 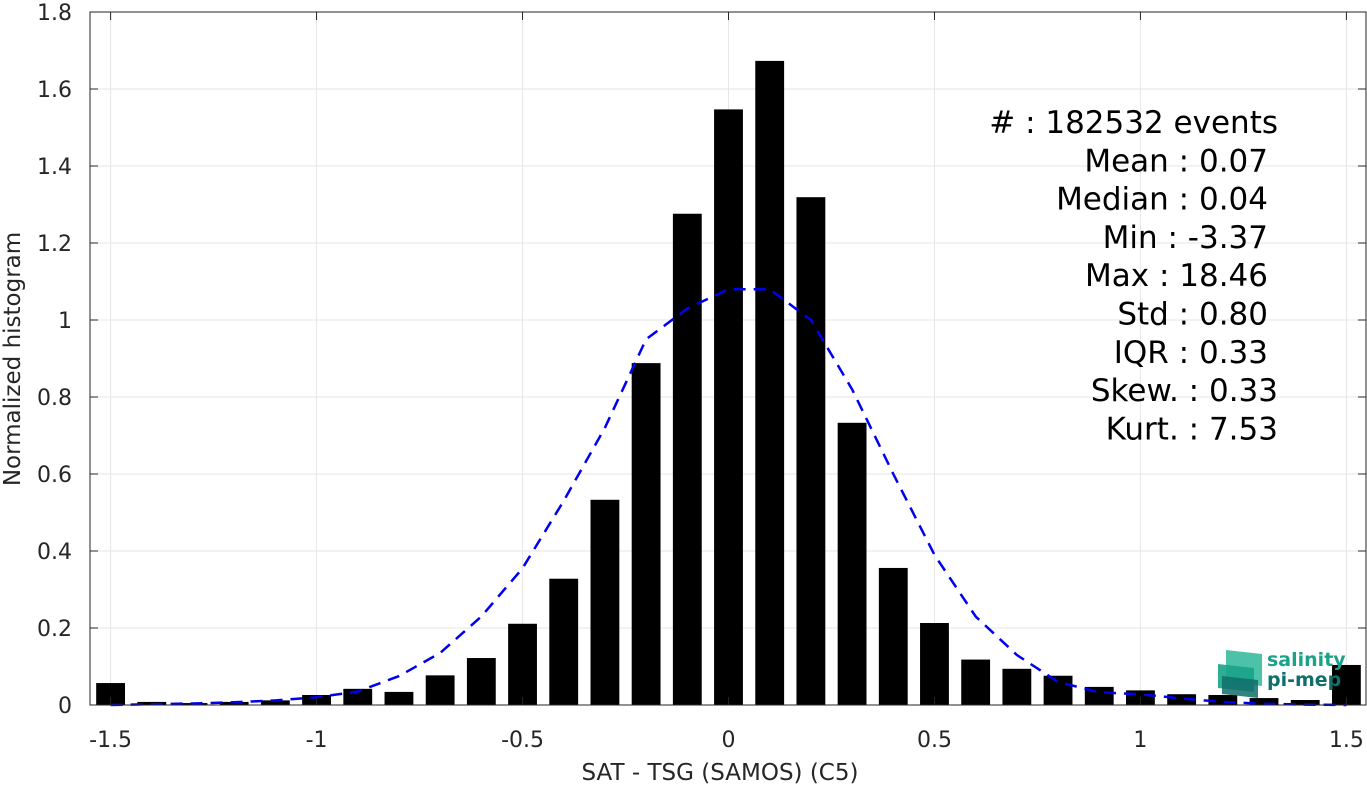 I want to click on x-tick-label: 0.5, so click(x=934, y=740).